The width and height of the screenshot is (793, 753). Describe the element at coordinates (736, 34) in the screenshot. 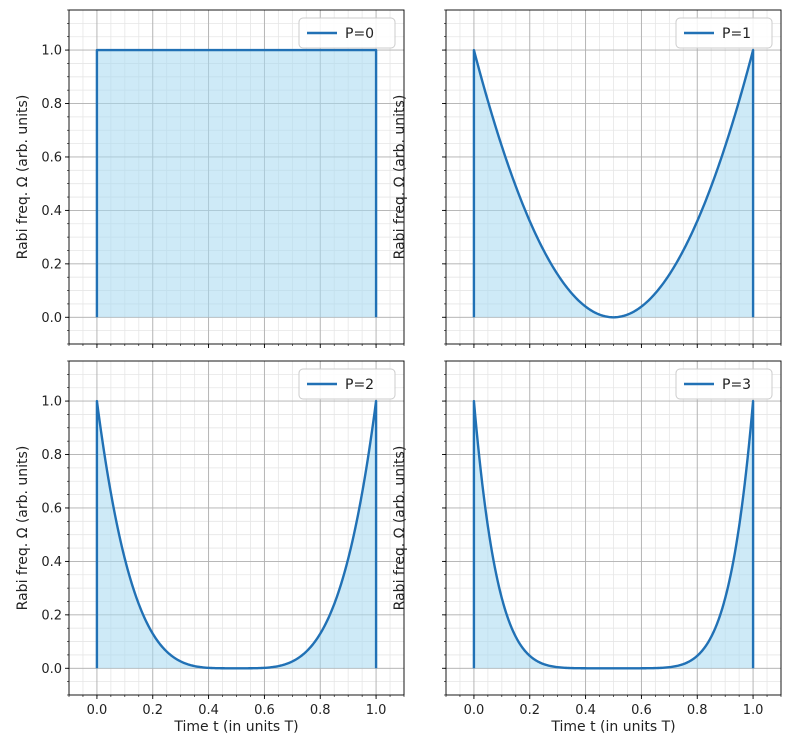

I see `legend-label: P=1` at that location.